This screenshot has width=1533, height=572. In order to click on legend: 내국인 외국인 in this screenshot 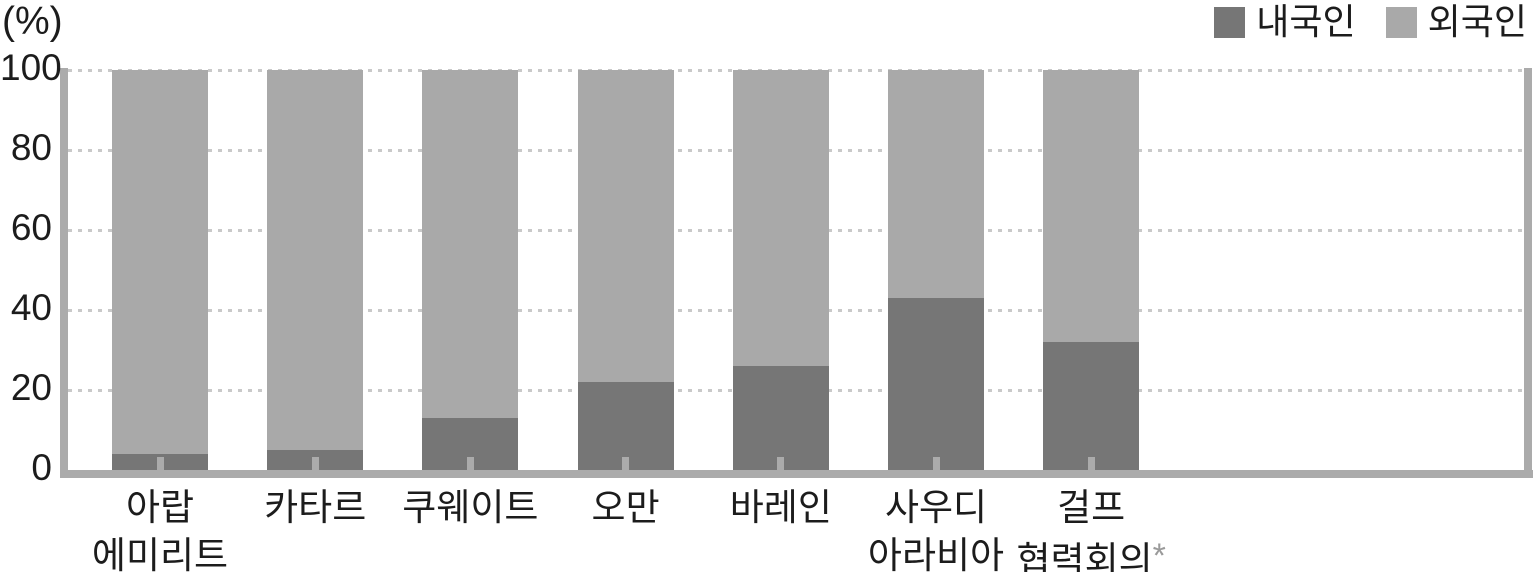, I will do `click(1370, 22)`.